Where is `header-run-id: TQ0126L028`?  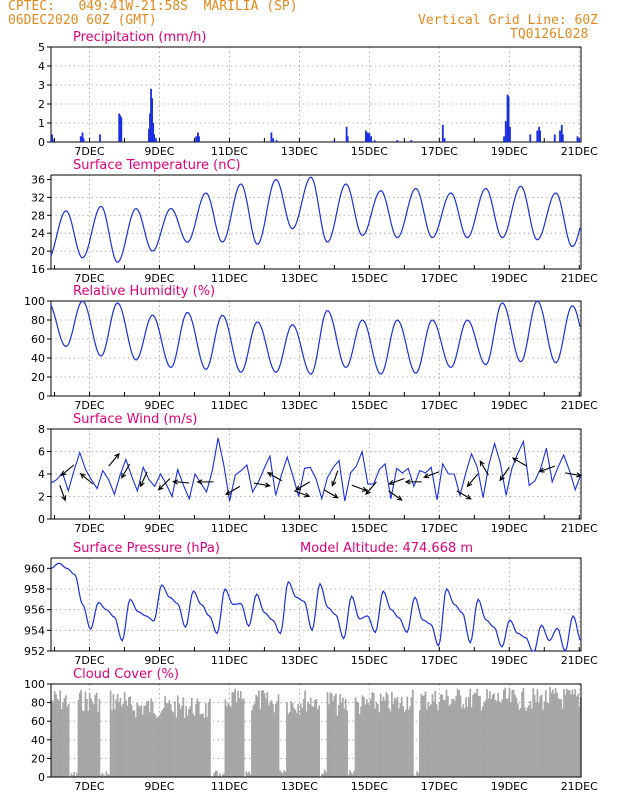 header-run-id: TQ0126L028 is located at coordinates (549, 34).